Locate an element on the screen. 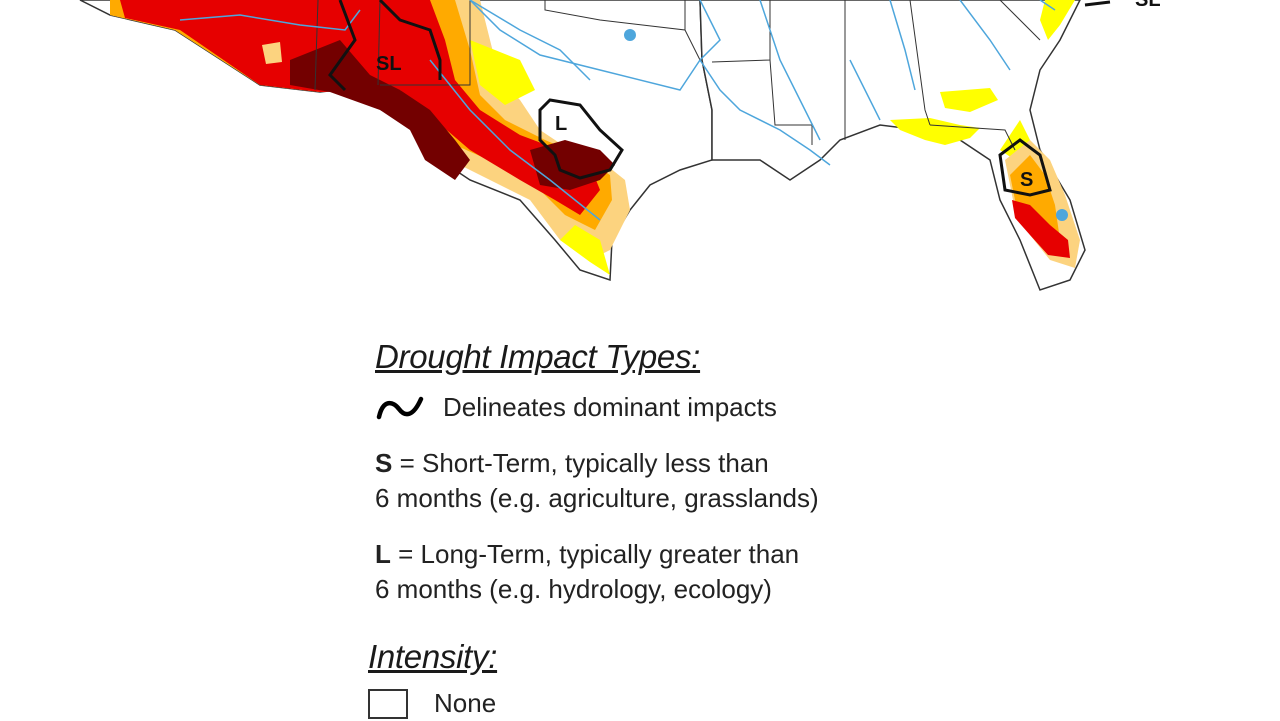  map-label-l: L is located at coordinates (561, 124).